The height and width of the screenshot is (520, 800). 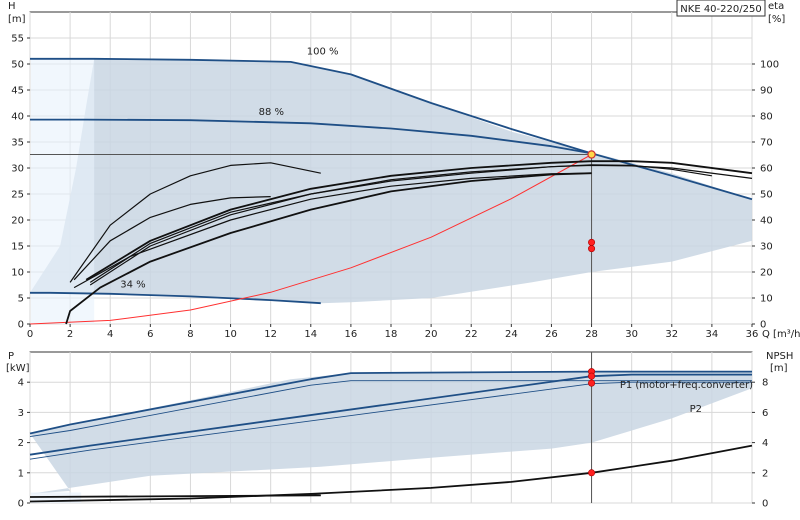 What do you see at coordinates (766, 117) in the screenshot?
I see `y2-tick-label: 80` at bounding box center [766, 117].